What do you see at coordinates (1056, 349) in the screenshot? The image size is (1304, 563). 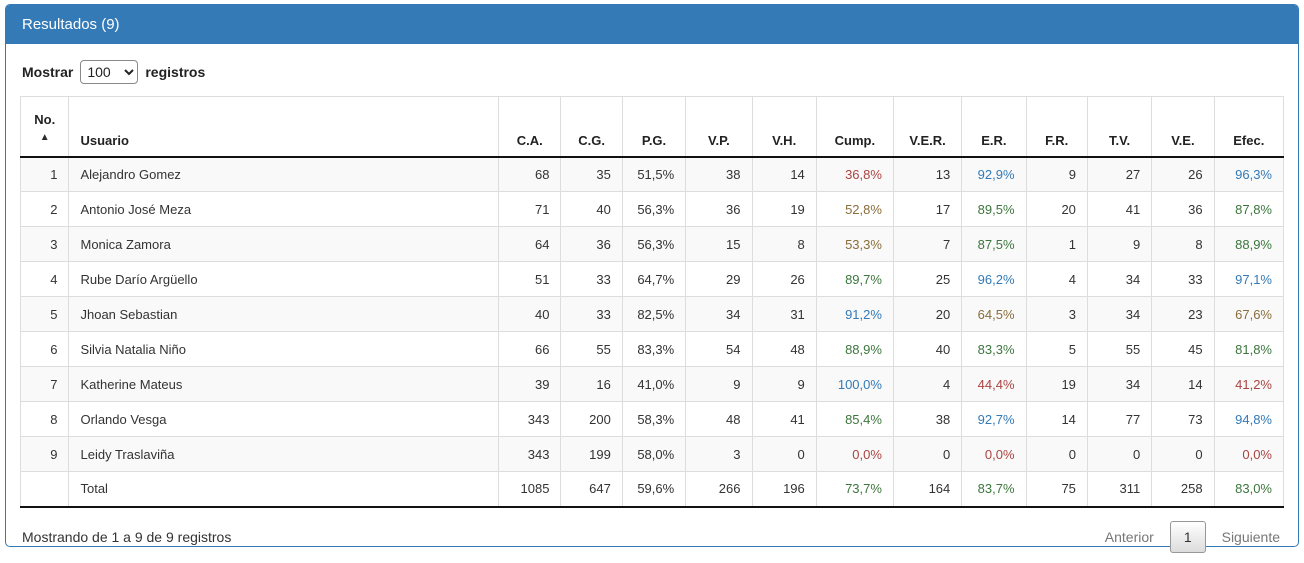 I see `table-cell: 5` at bounding box center [1056, 349].